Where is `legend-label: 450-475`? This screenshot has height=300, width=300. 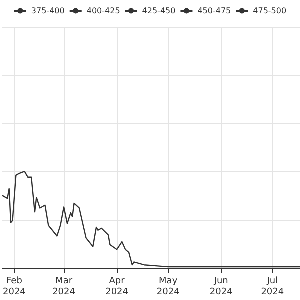 legend-label: 450-475 is located at coordinates (215, 11).